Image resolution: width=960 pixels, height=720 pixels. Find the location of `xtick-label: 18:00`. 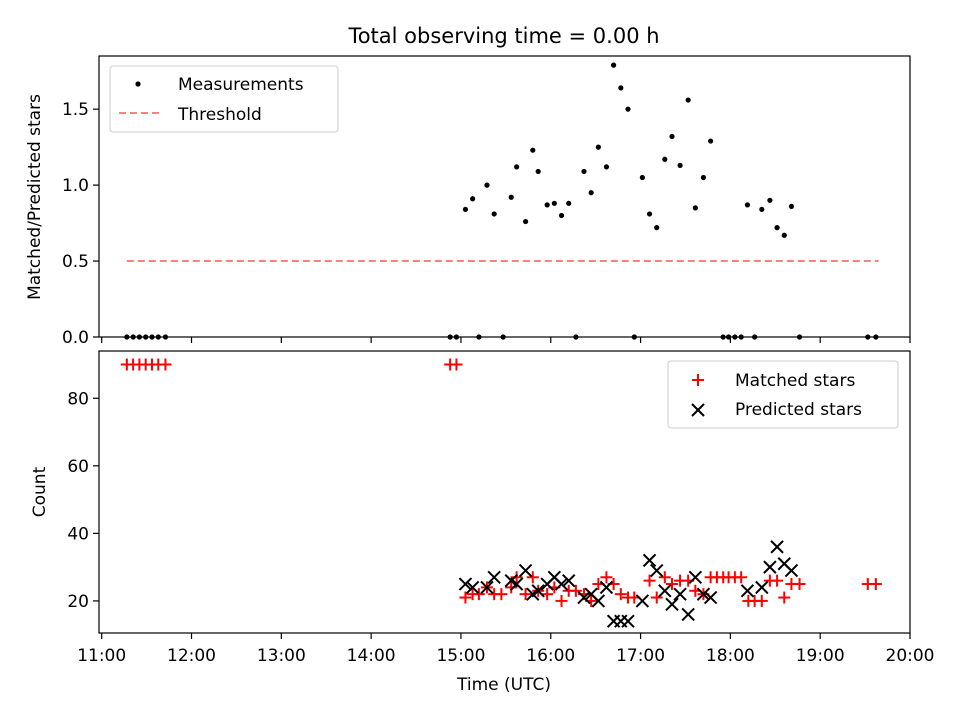

xtick-label: 18:00 is located at coordinates (730, 656).